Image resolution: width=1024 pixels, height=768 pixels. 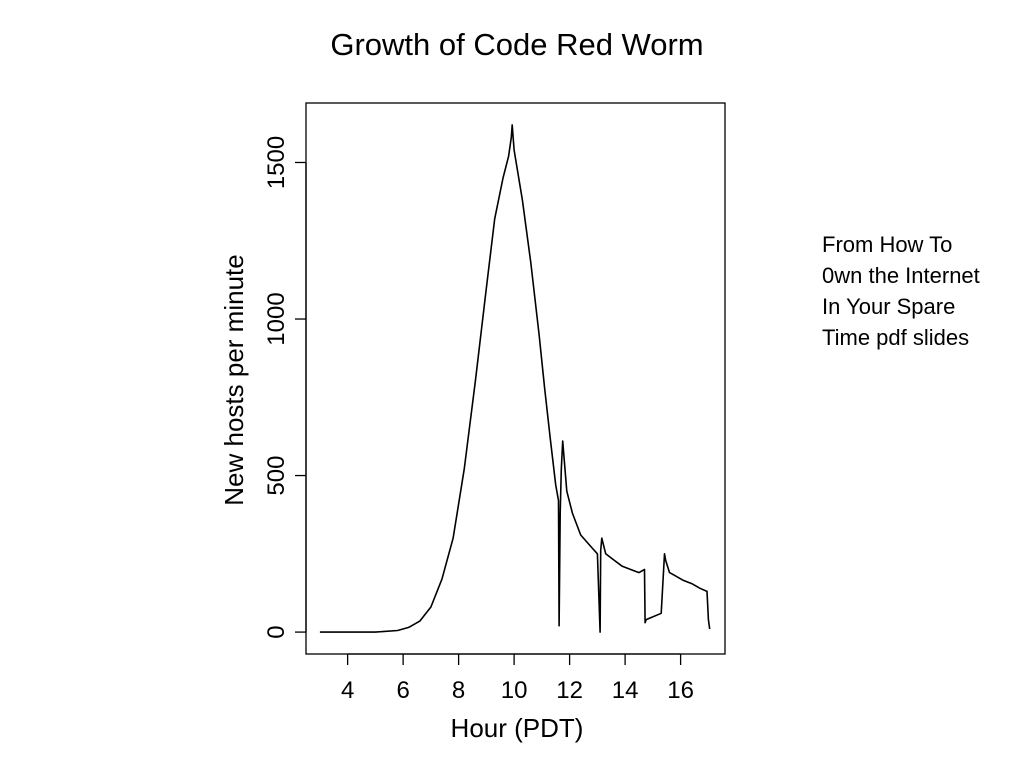 I want to click on y-axis-title: New hosts per minute, so click(x=234, y=379).